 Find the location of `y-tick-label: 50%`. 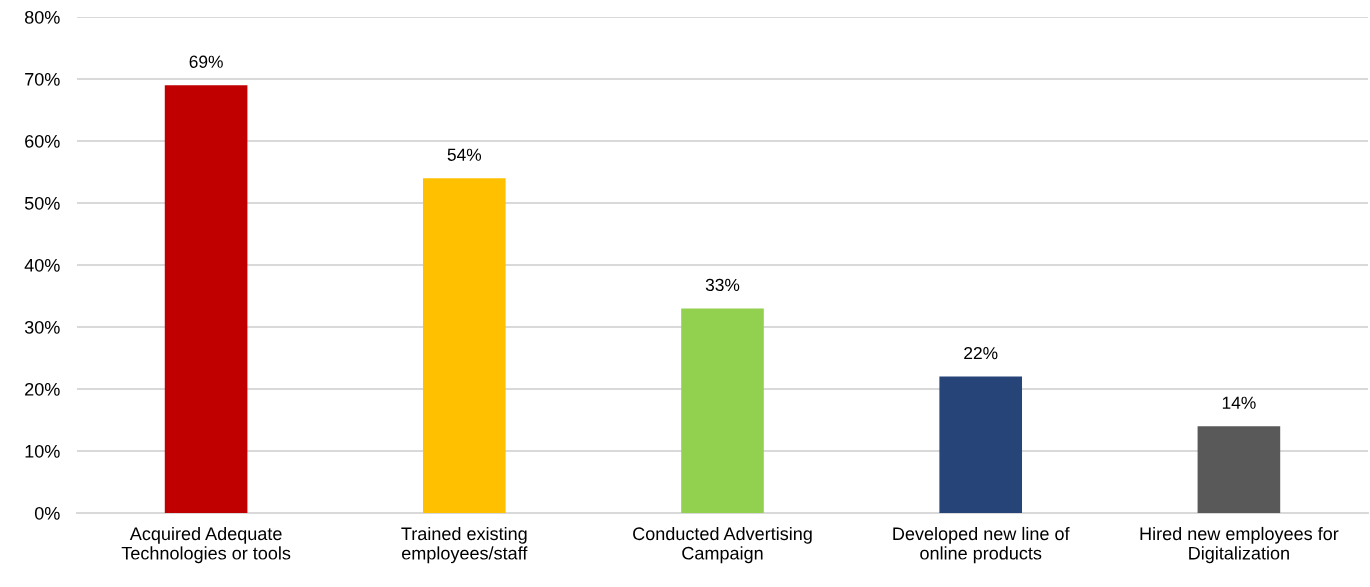

y-tick-label: 50% is located at coordinates (42, 203).